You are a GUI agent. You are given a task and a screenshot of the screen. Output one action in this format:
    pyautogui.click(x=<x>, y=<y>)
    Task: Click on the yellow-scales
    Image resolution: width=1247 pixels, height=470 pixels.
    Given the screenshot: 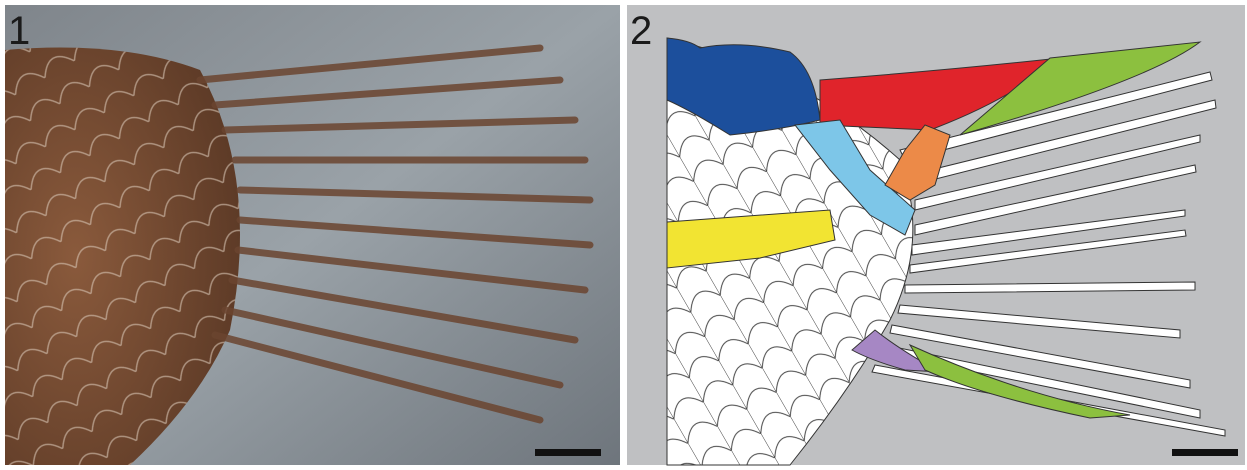 What is the action you would take?
    pyautogui.click(x=751, y=239)
    